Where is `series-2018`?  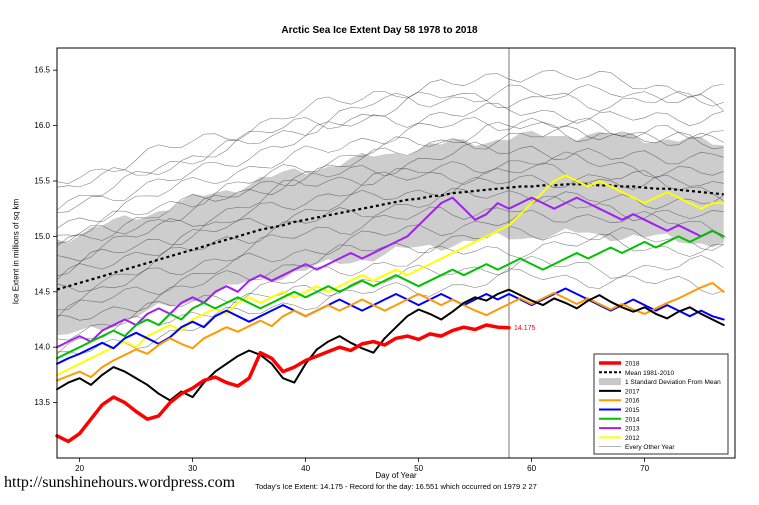
series-2018 is located at coordinates (283, 383).